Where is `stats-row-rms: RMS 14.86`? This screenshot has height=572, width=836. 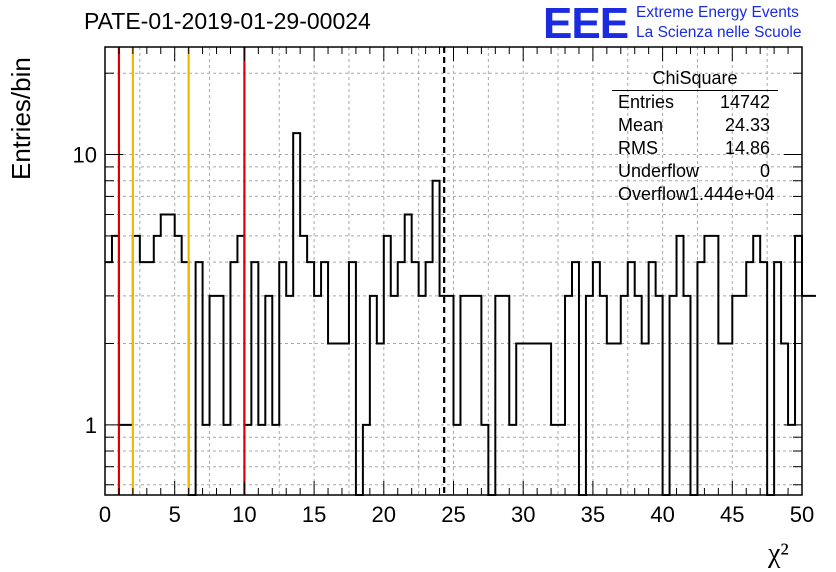
stats-row-rms: RMS 14.86 is located at coordinates (695, 148).